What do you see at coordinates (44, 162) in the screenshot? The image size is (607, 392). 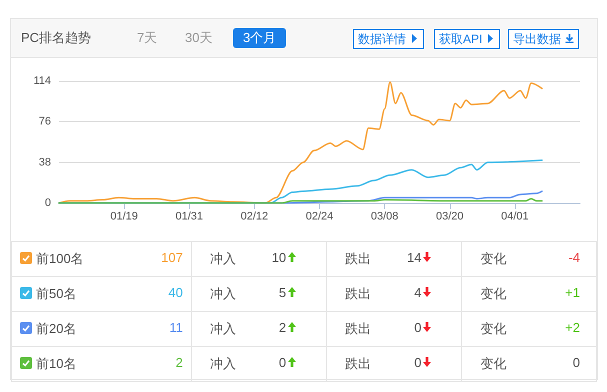 I see `y-tick-label: 38` at bounding box center [44, 162].